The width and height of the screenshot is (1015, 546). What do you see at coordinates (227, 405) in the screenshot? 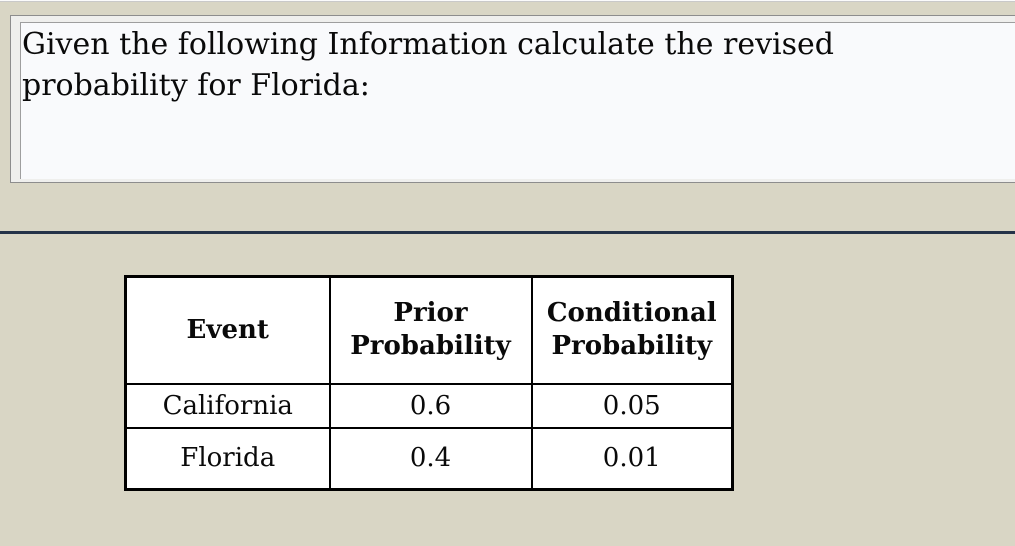
I see `cell-event-california: California` at bounding box center [227, 405].